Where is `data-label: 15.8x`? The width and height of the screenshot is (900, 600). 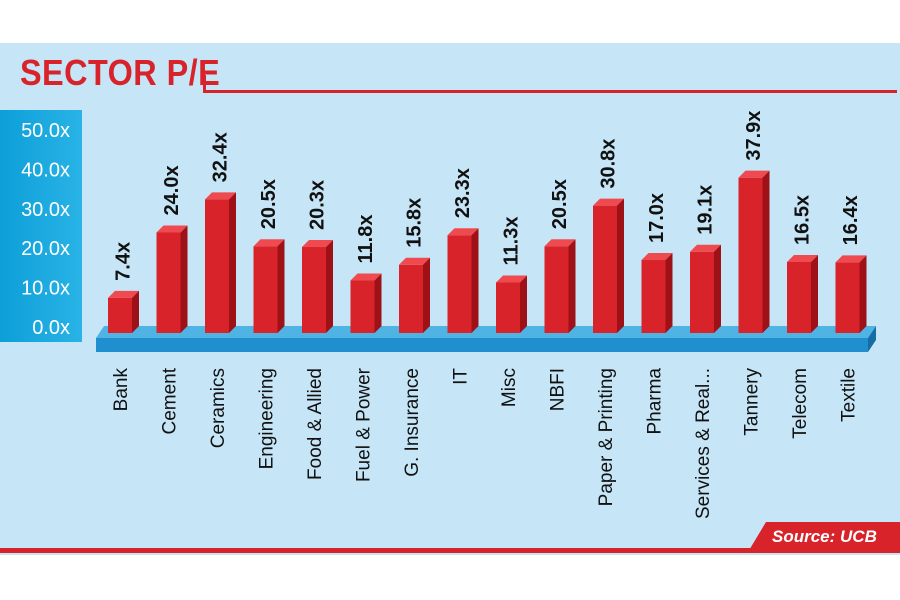
data-label: 15.8x is located at coordinates (414, 223).